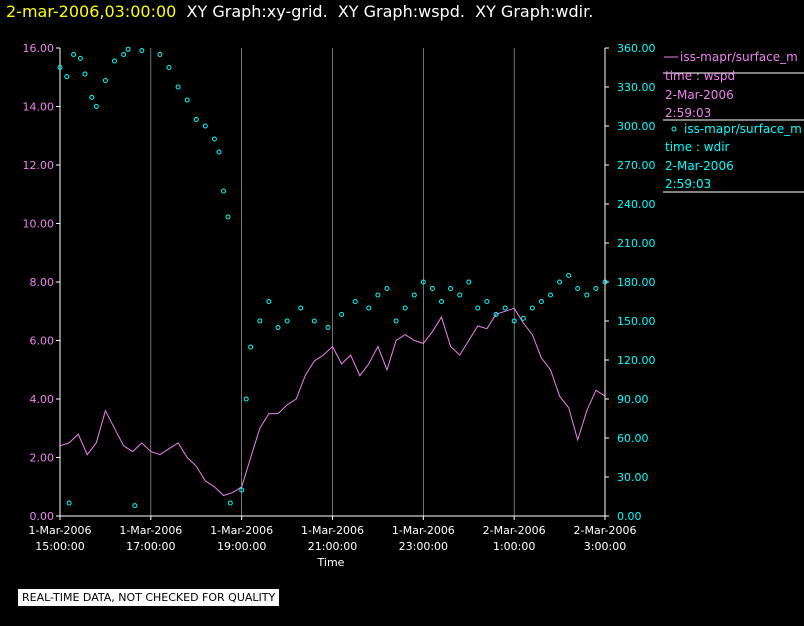 The image size is (804, 626). What do you see at coordinates (42, 341) in the screenshot?
I see `left-tick-label: 6.00` at bounding box center [42, 341].